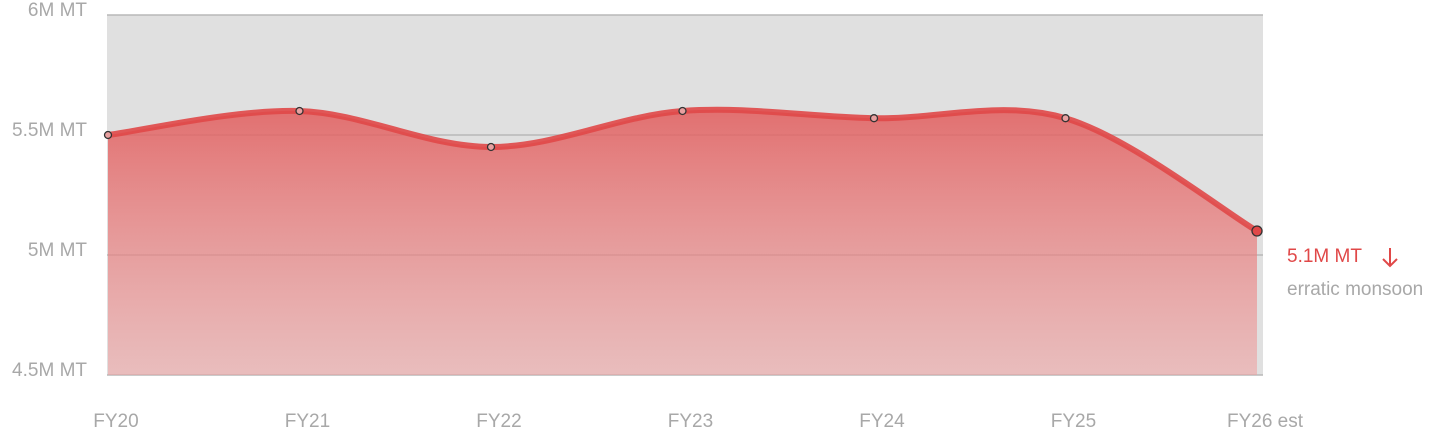 This screenshot has height=442, width=1456. Describe the element at coordinates (58, 10) in the screenshot. I see `y-tick-label: 6M MT` at that location.